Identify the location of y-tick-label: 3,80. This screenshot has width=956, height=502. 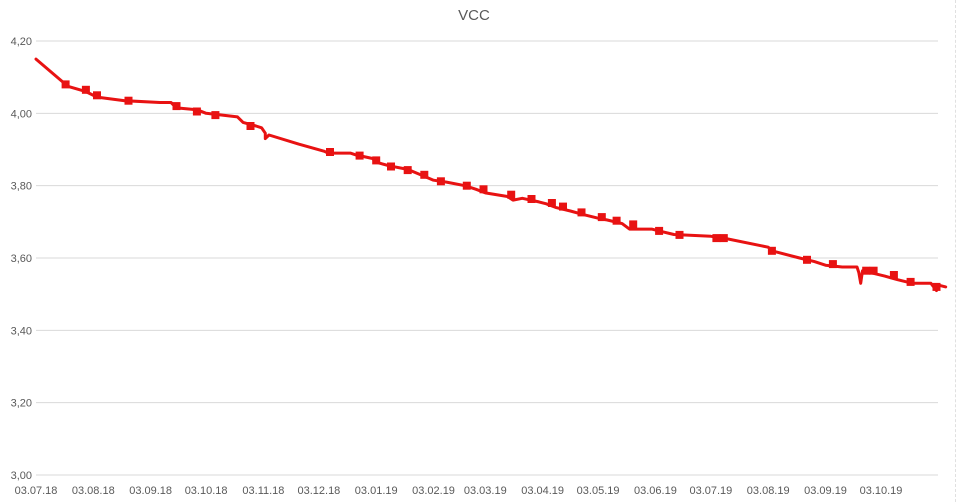
(21, 187).